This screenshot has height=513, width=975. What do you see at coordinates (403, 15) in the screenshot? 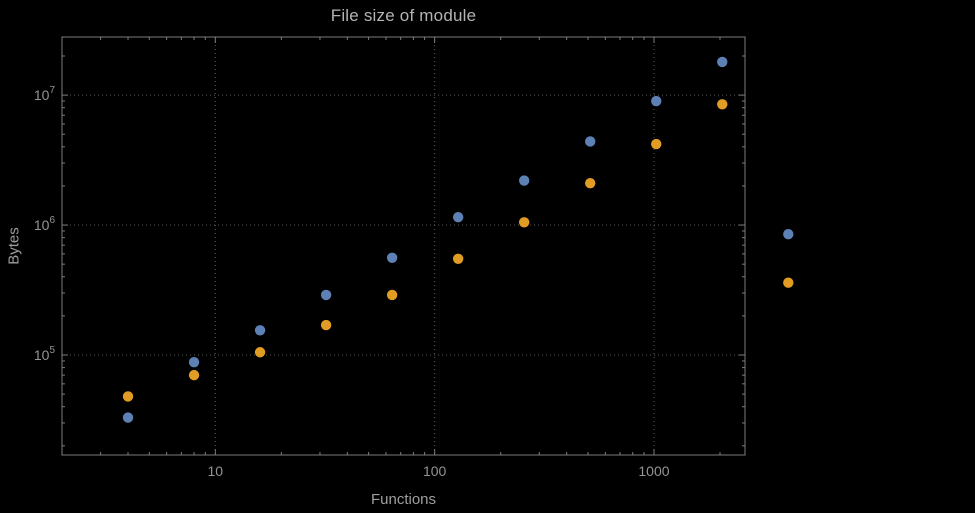
I see `chart-title: File size of module` at bounding box center [403, 15].